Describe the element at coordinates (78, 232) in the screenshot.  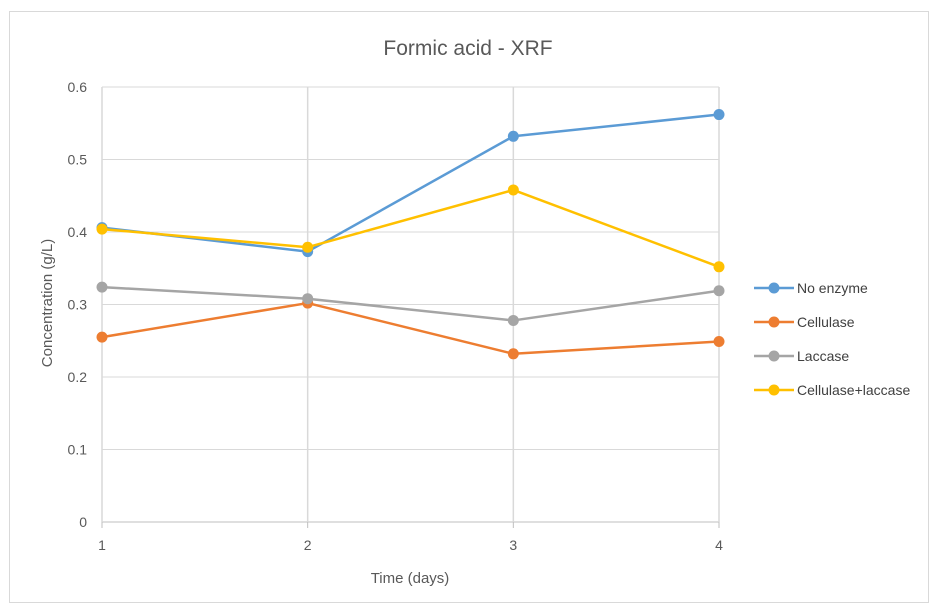
I see `y-tick-label: 0.4` at that location.